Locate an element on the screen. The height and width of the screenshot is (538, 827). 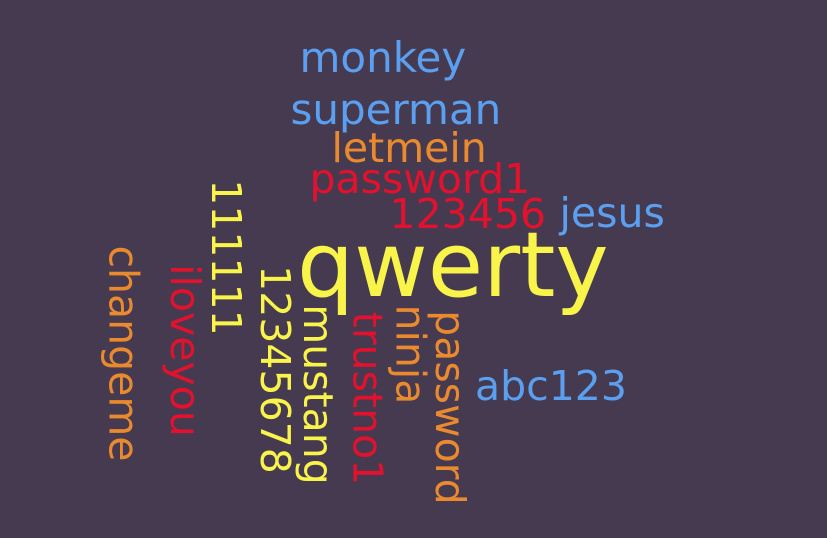
word-changeme: changeme is located at coordinates (123, 353).